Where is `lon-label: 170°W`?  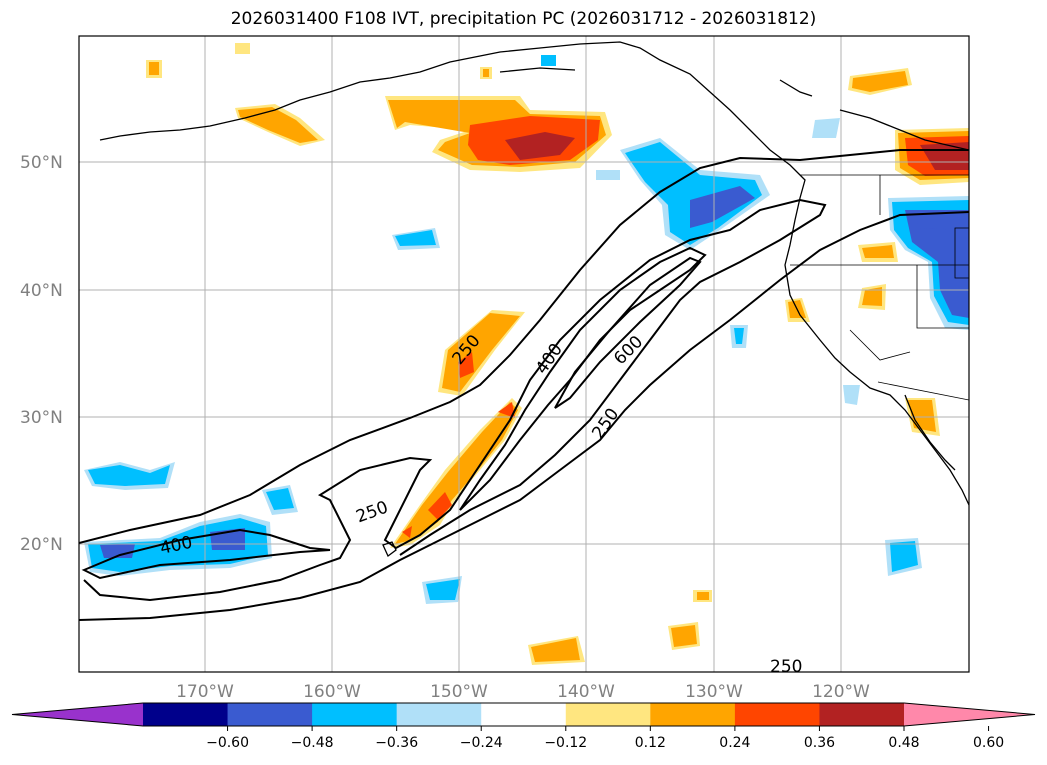 lon-label: 170°W is located at coordinates (205, 692).